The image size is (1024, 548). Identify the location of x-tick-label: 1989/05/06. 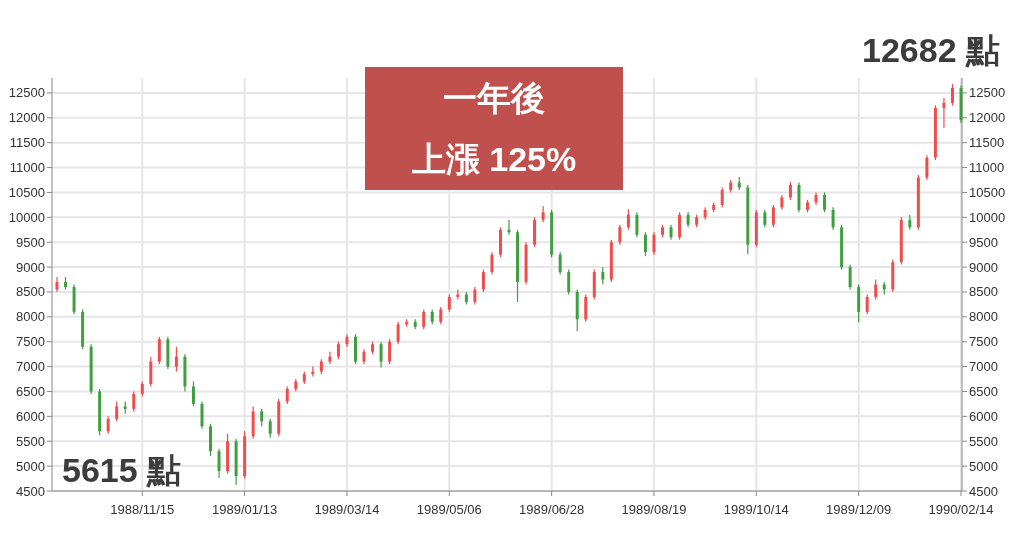
(449, 509).